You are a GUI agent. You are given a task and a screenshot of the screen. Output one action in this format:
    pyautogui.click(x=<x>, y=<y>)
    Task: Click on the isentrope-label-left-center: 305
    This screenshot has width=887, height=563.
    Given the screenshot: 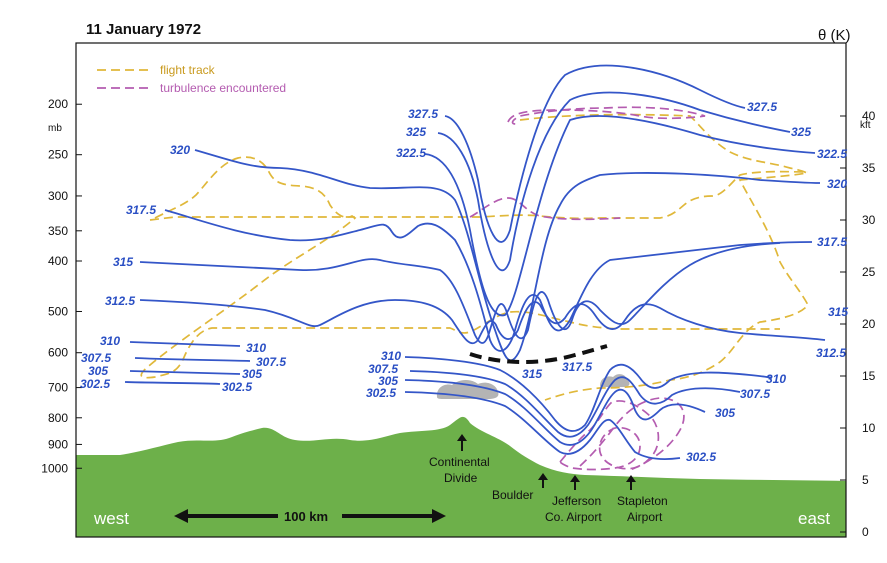 What is the action you would take?
    pyautogui.click(x=252, y=374)
    